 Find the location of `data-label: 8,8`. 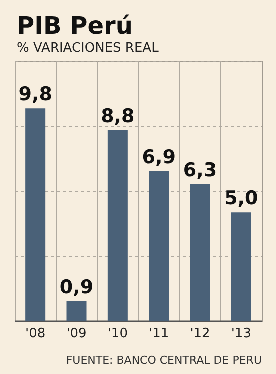

data-label: 8,8 is located at coordinates (118, 116).